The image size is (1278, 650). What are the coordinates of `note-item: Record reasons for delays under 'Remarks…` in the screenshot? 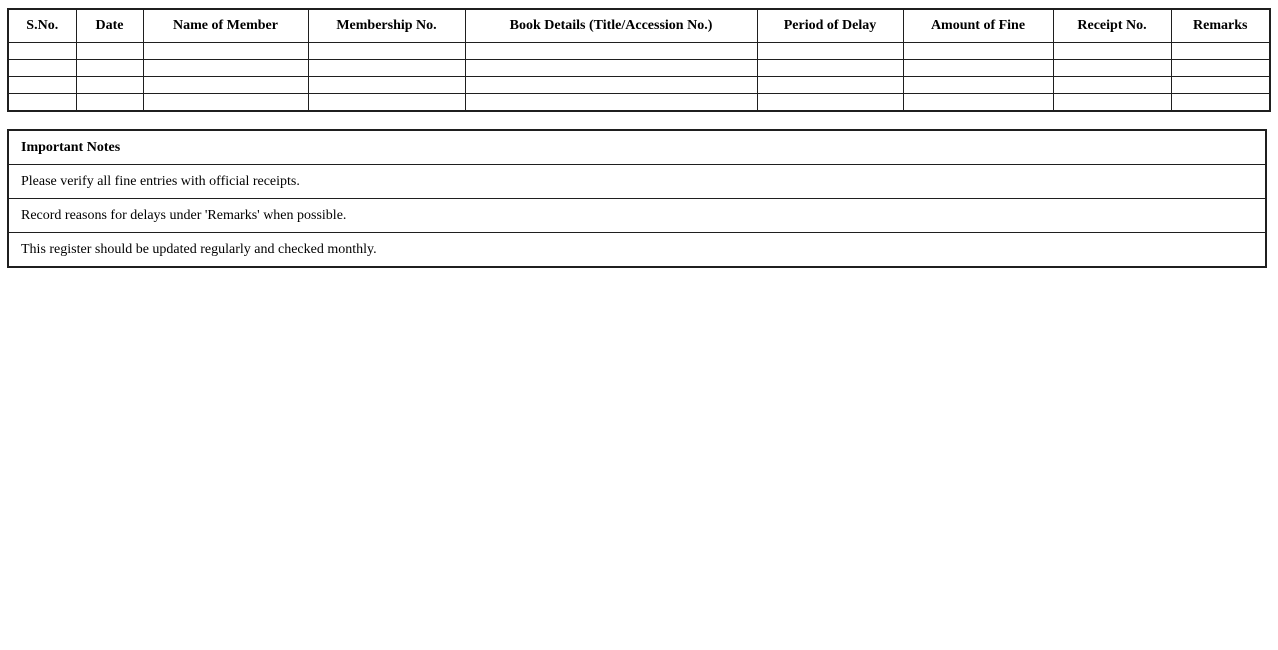 It's located at (637, 215).